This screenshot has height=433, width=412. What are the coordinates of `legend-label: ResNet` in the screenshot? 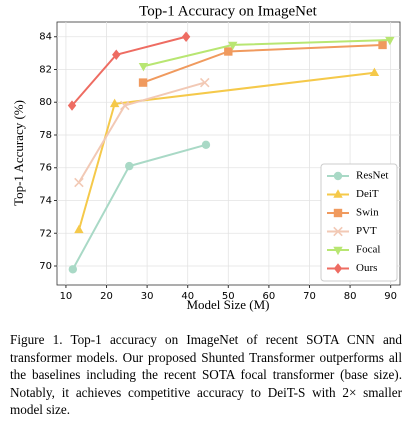 It's located at (372, 176).